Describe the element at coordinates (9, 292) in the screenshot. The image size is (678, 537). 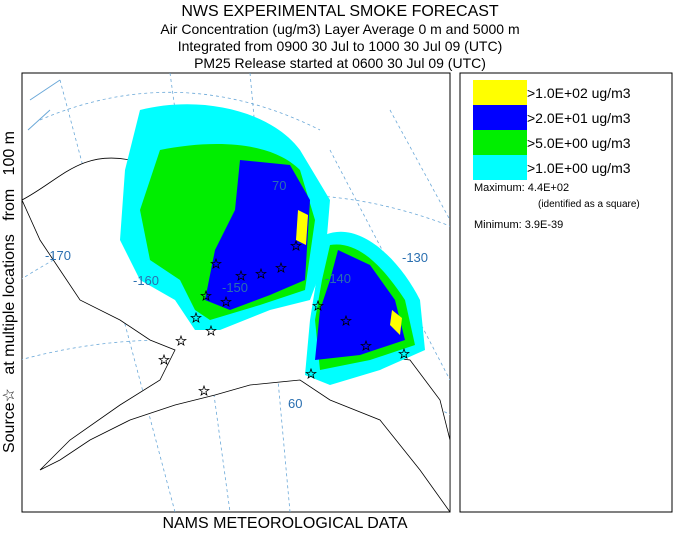
I see `side-label: Source☆ at multiple locations from 100 m` at that location.